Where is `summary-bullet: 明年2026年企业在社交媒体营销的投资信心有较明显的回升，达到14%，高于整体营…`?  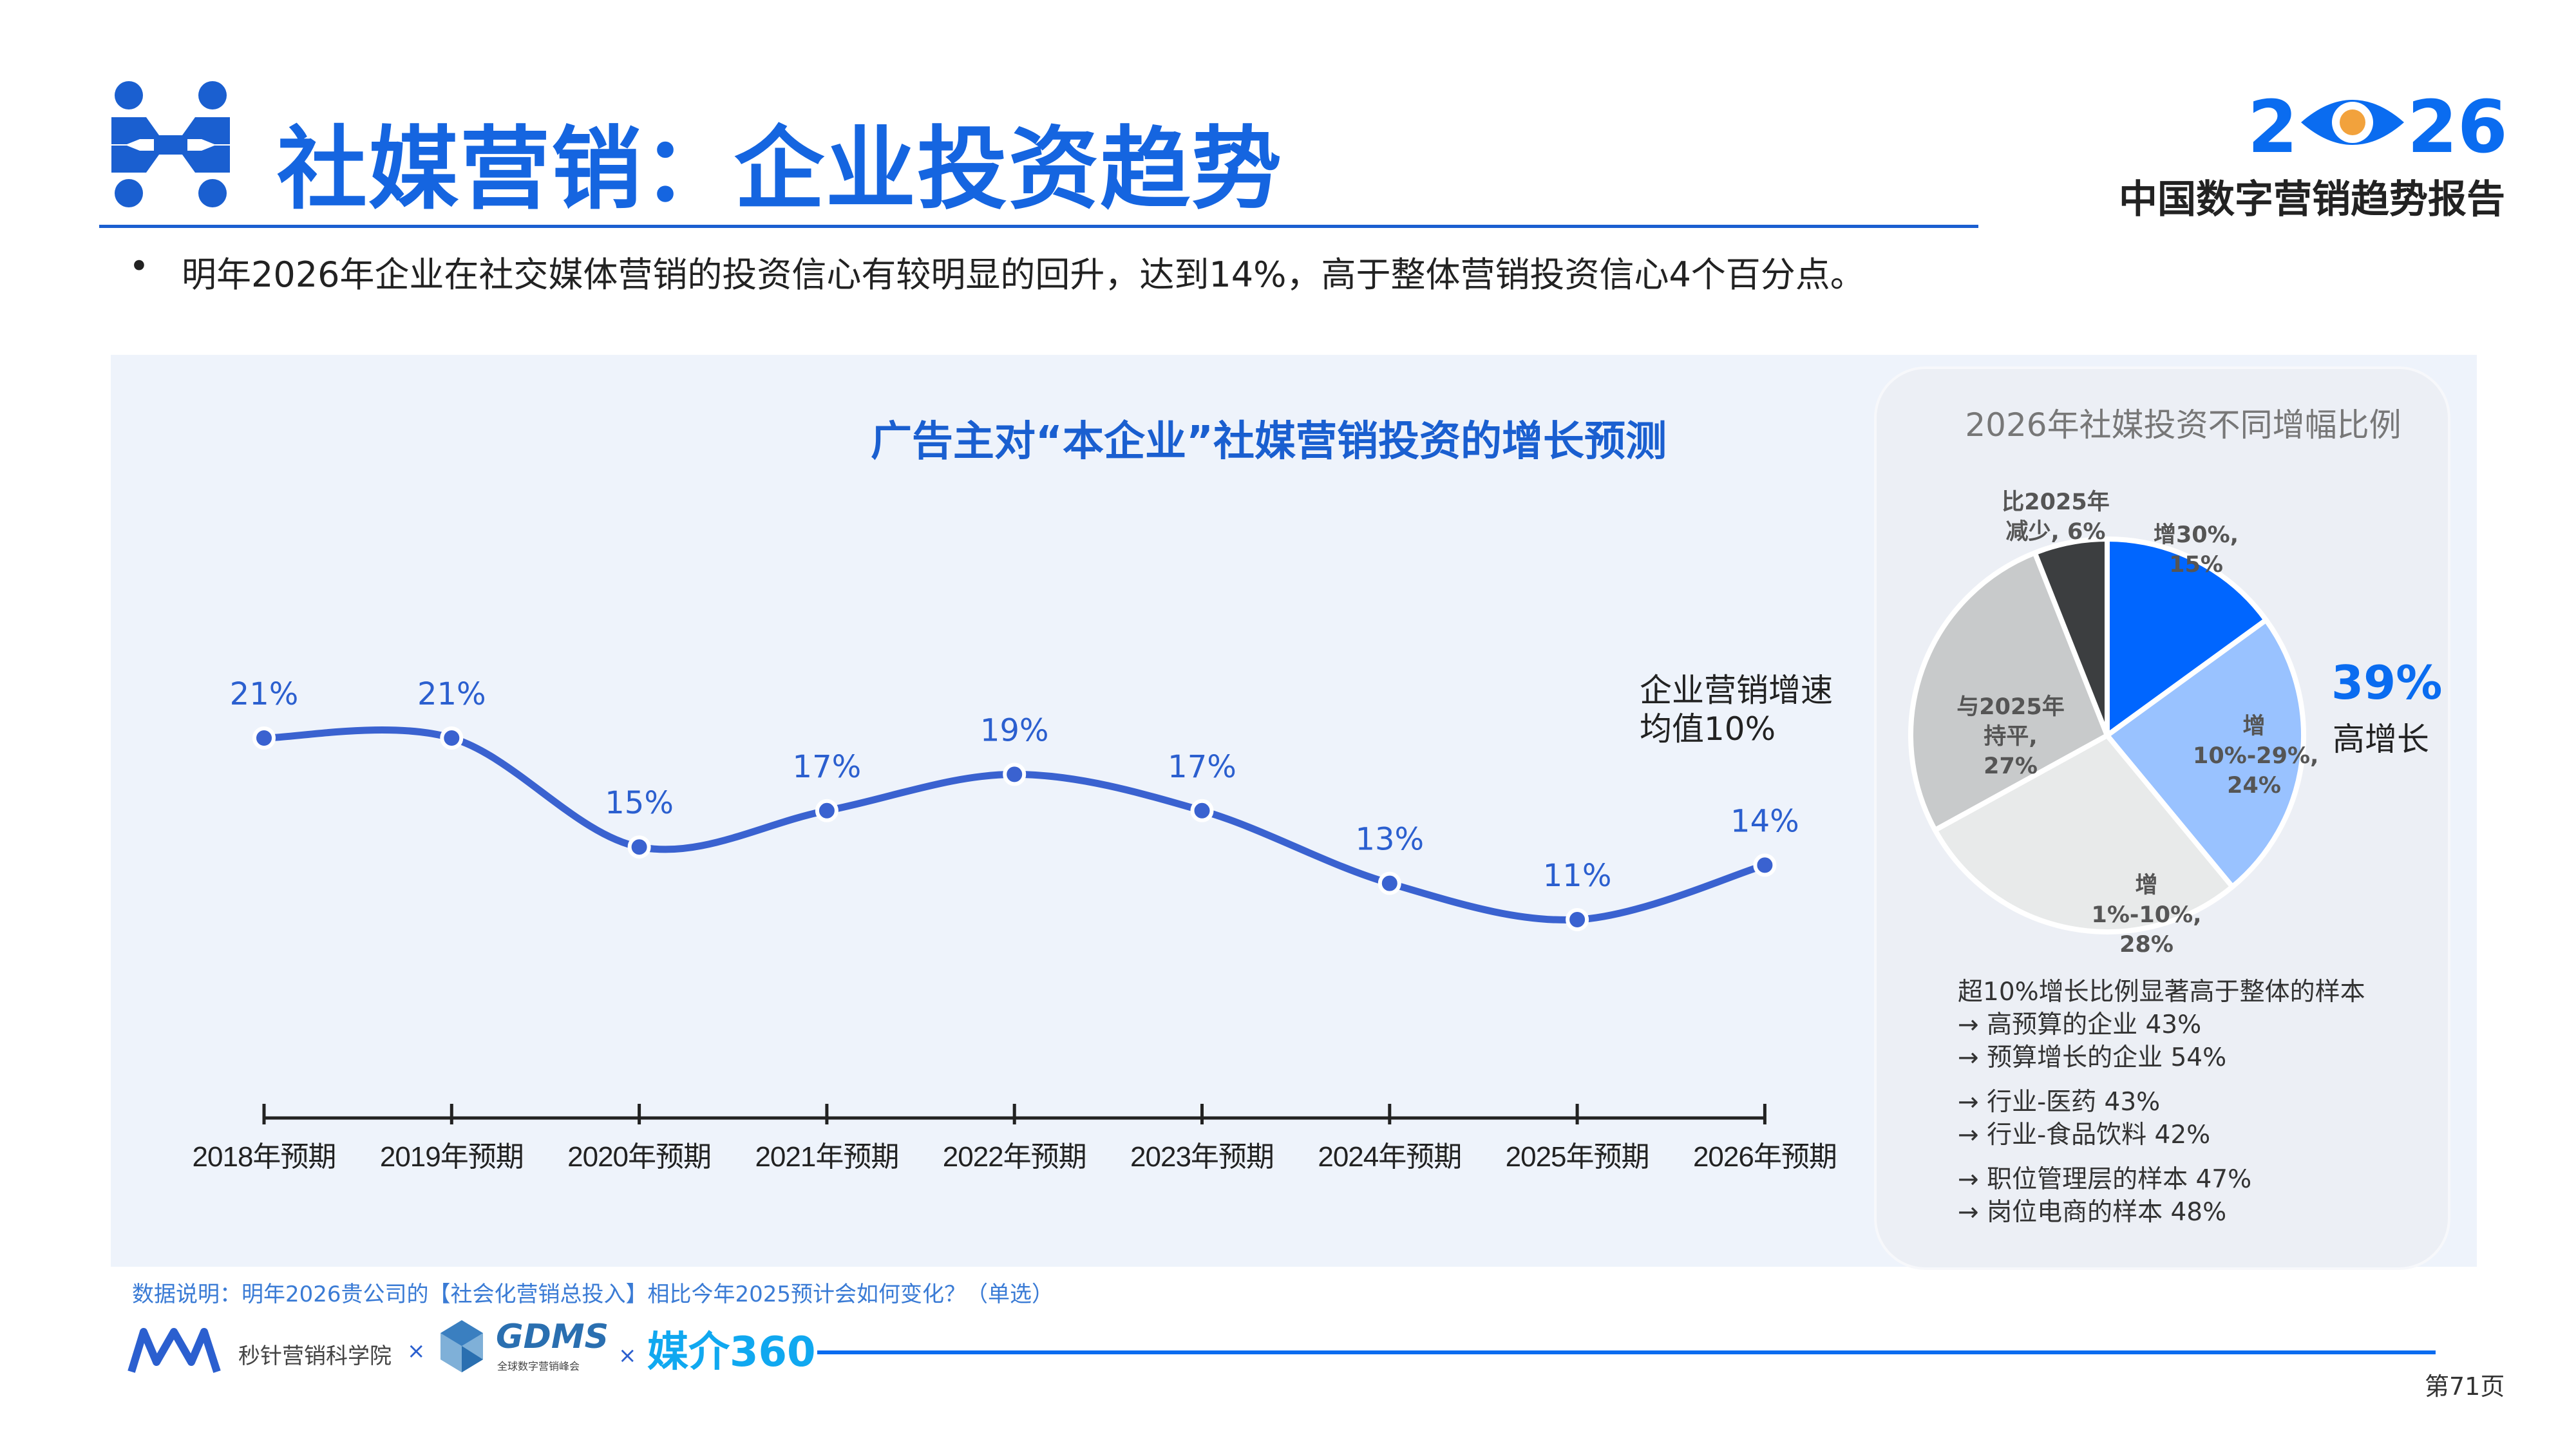 summary-bullet: 明年2026年企业在社交媒体营销的投资信心有较明显的回升，达到14%，高于整体营… is located at coordinates (1023, 274).